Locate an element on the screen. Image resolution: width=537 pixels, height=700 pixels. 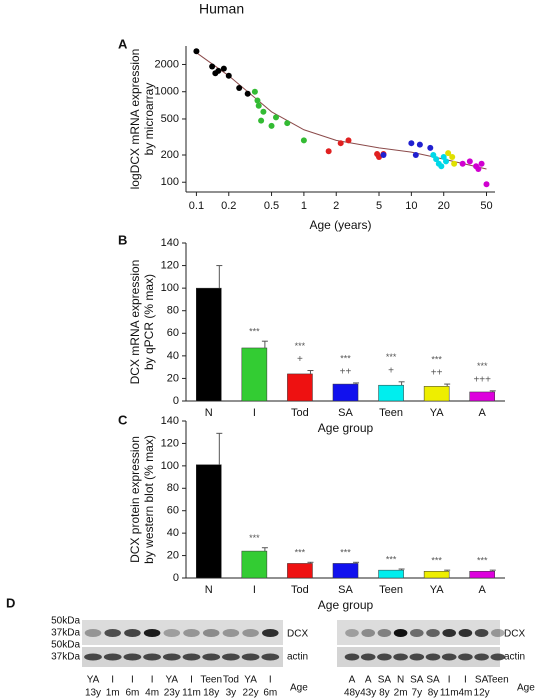
x-tick-label: 5 is located at coordinates (379, 206).